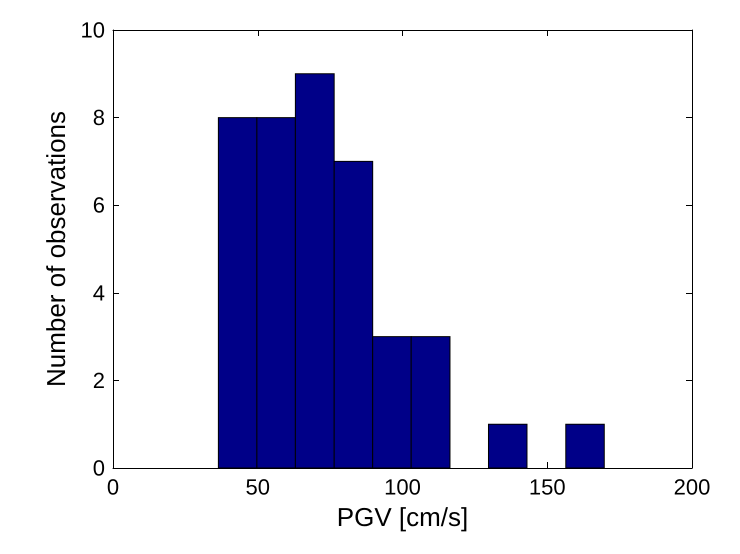 The height and width of the screenshot is (554, 740). What do you see at coordinates (98, 293) in the screenshot?
I see `y-tick-label: 4` at bounding box center [98, 293].